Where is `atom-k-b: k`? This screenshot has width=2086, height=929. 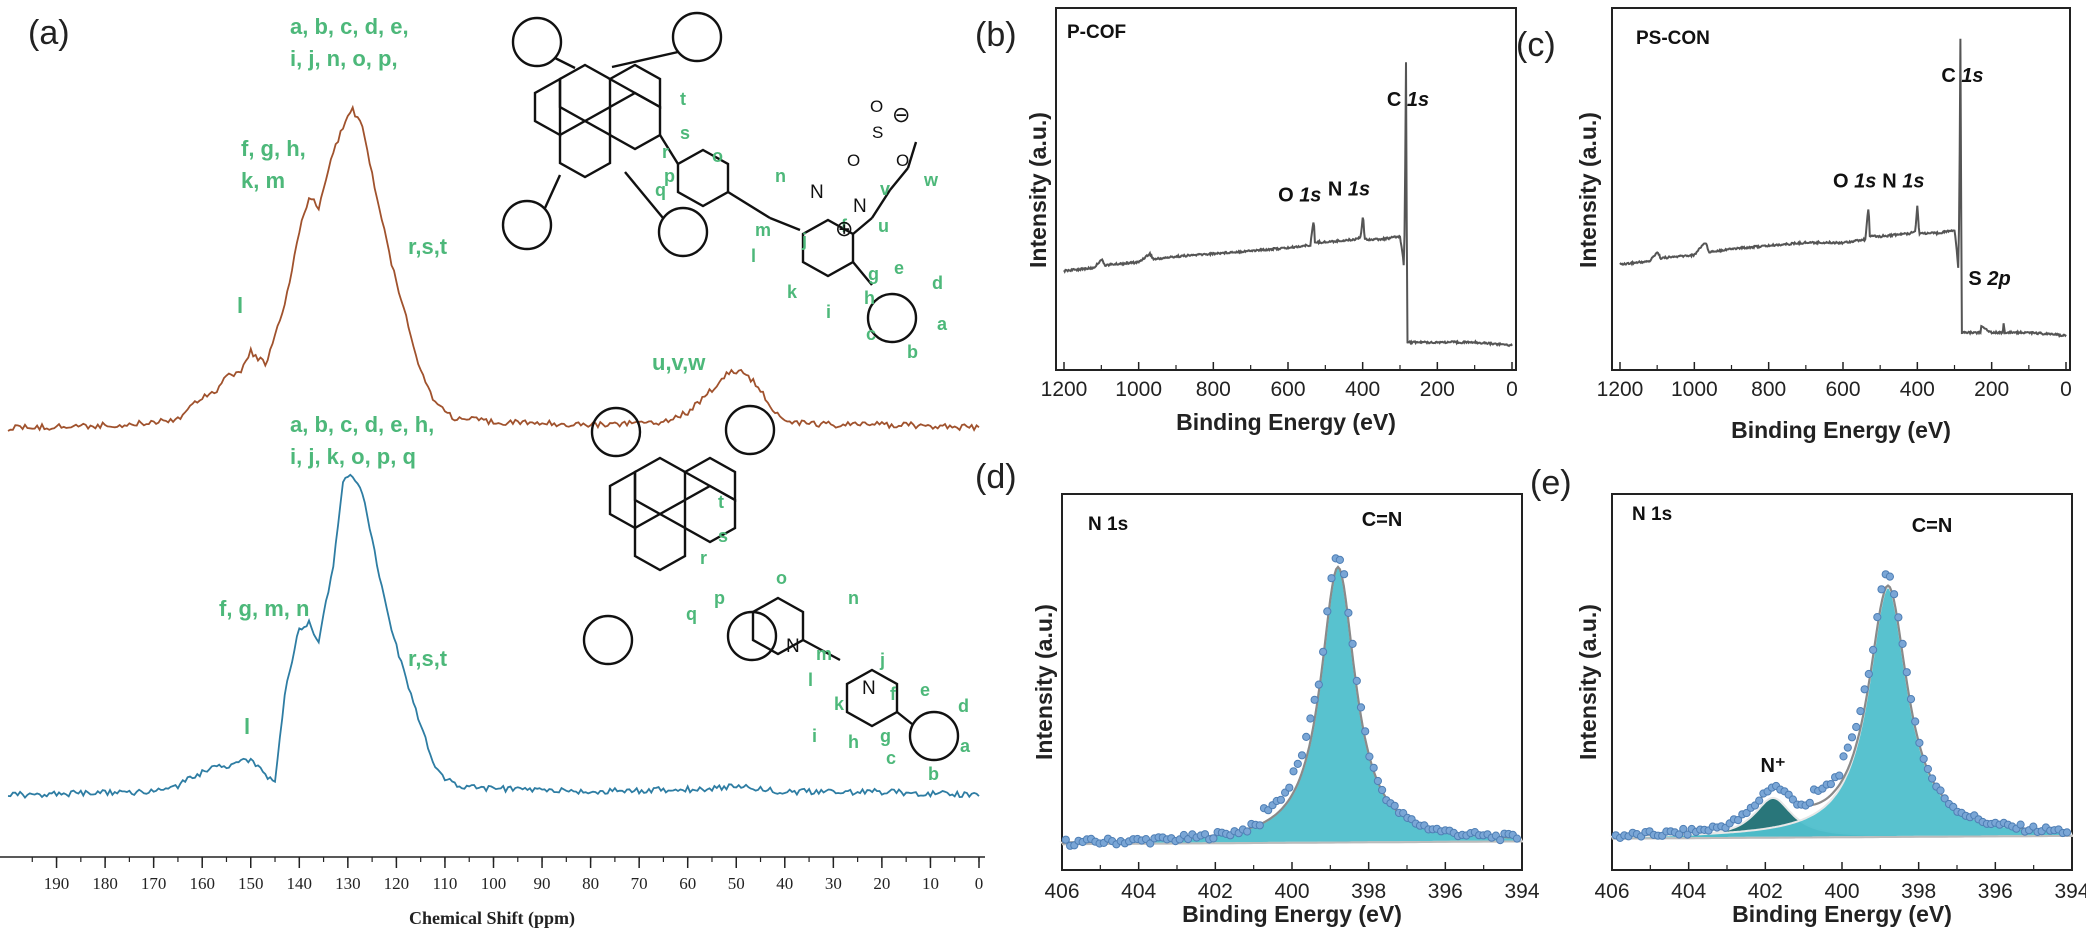
atom-k-b: k is located at coordinates (839, 704).